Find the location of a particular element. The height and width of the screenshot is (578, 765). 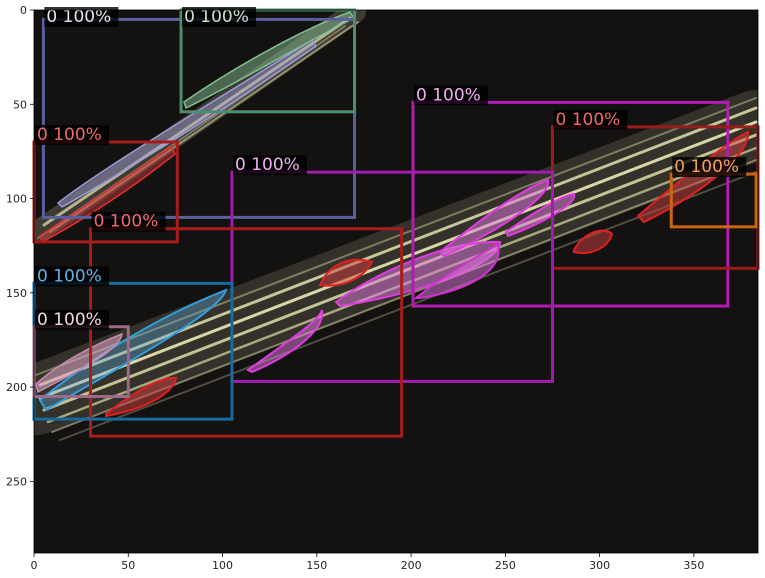

y-tick-label: 100 is located at coordinates (16, 199).